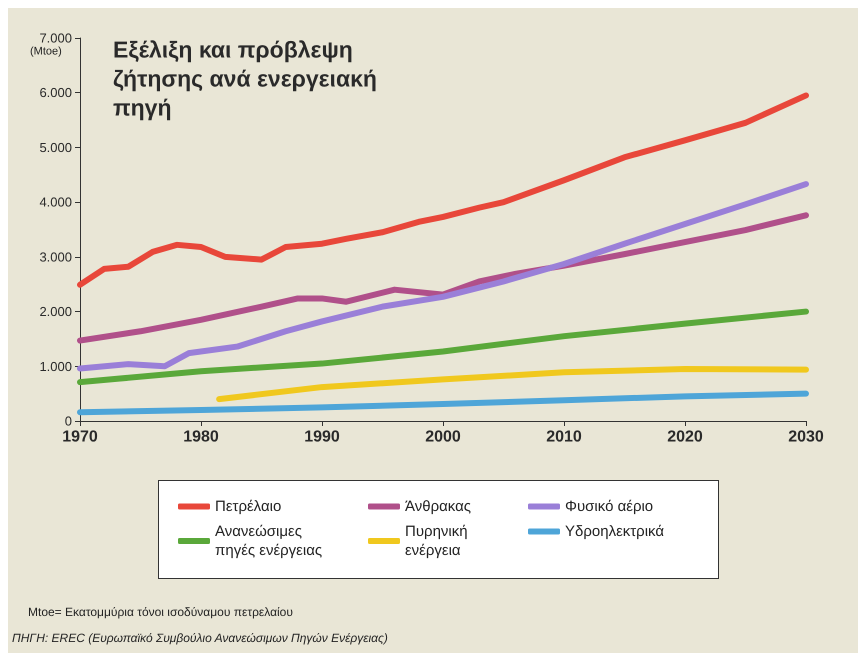 The width and height of the screenshot is (866, 661). I want to click on x-tick-label: 1970, so click(80, 437).